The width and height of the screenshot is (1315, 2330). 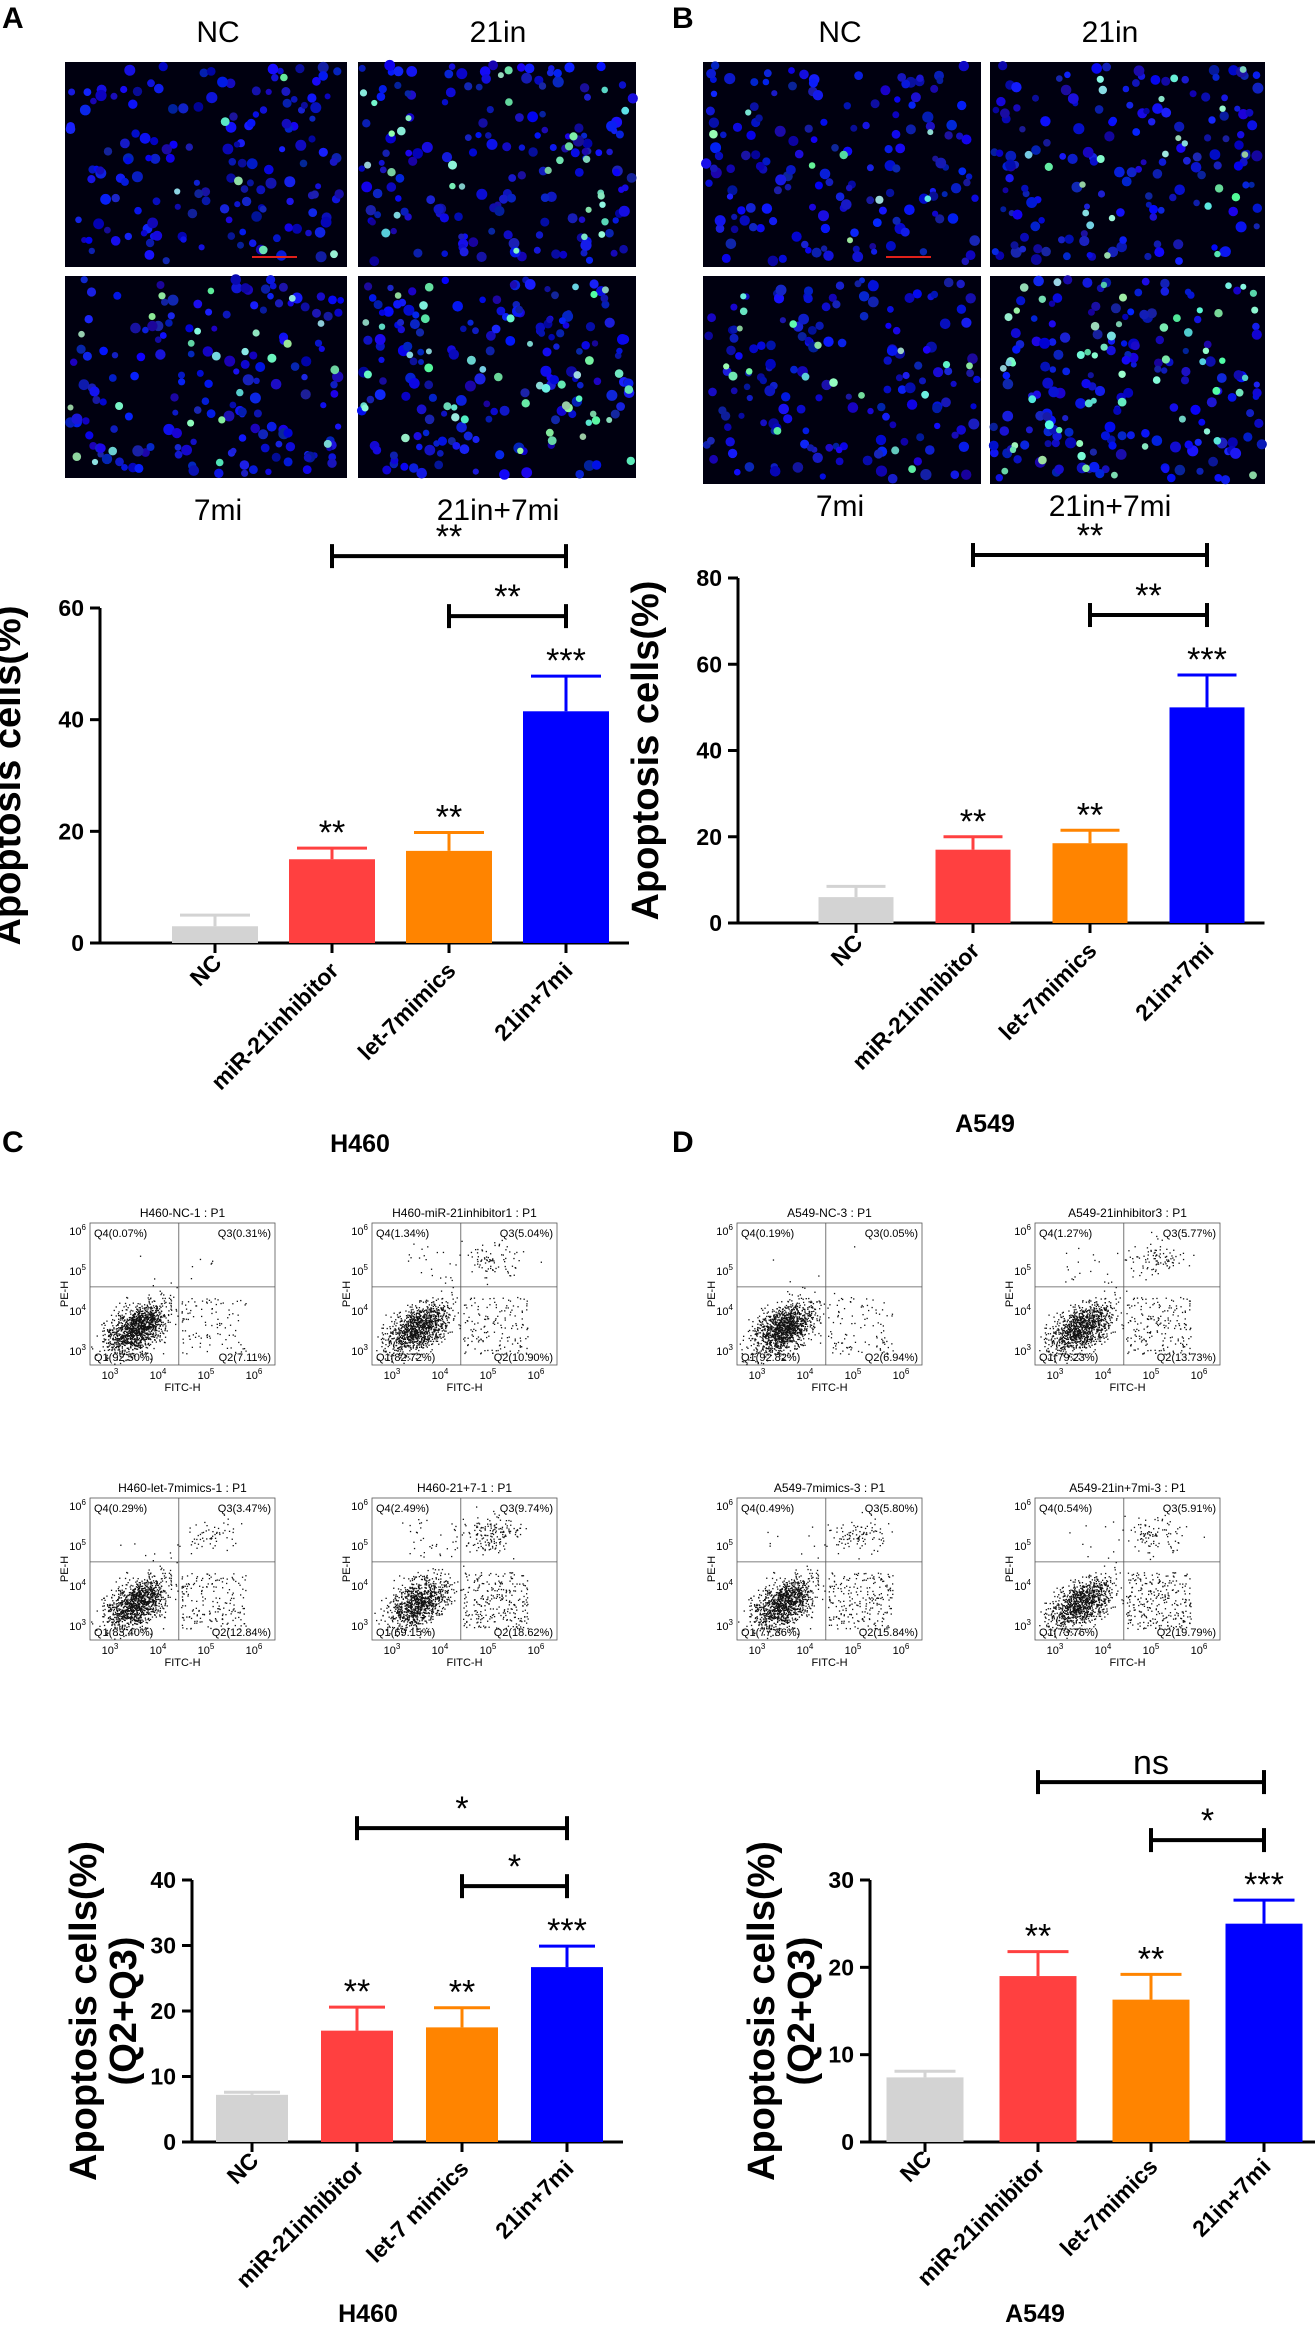 What do you see at coordinates (566, 661) in the screenshot?
I see `significance-label: ***` at bounding box center [566, 661].